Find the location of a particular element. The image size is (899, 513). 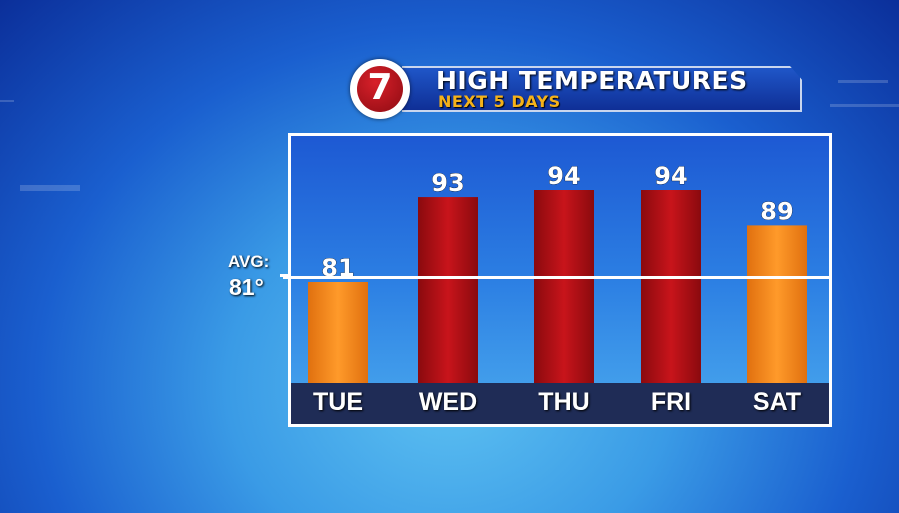

x-tick-label-sat: SAT is located at coordinates (777, 402).